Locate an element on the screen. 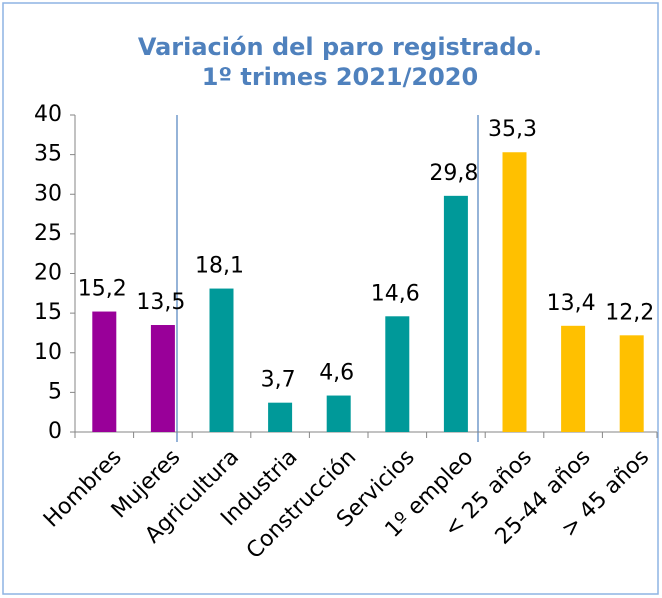 The image size is (662, 598). y-tick-label: 25 is located at coordinates (48, 233).